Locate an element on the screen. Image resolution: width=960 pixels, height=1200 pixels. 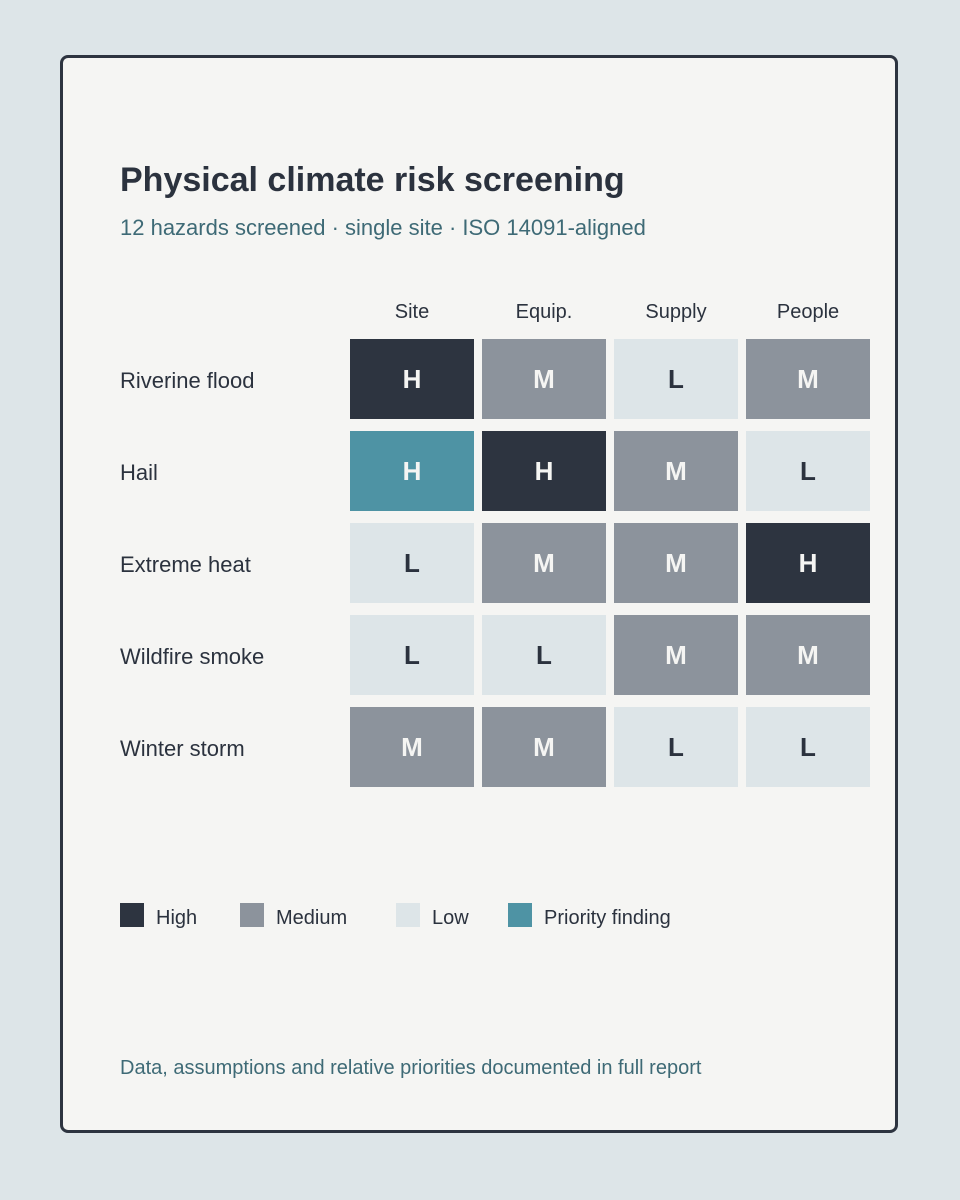
row-label: Winter storm is located at coordinates (182, 748).